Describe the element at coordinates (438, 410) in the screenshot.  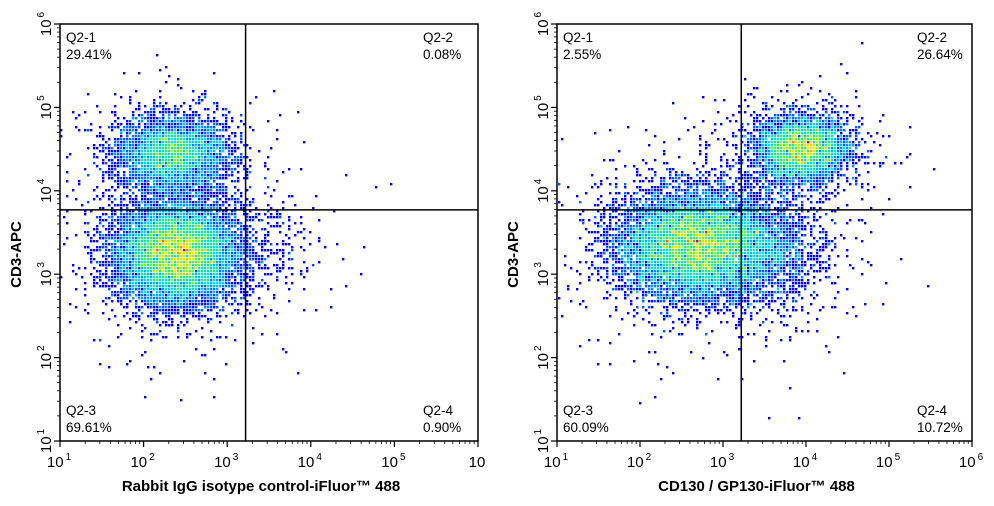
I see `quadrant-name: Q2-4` at that location.